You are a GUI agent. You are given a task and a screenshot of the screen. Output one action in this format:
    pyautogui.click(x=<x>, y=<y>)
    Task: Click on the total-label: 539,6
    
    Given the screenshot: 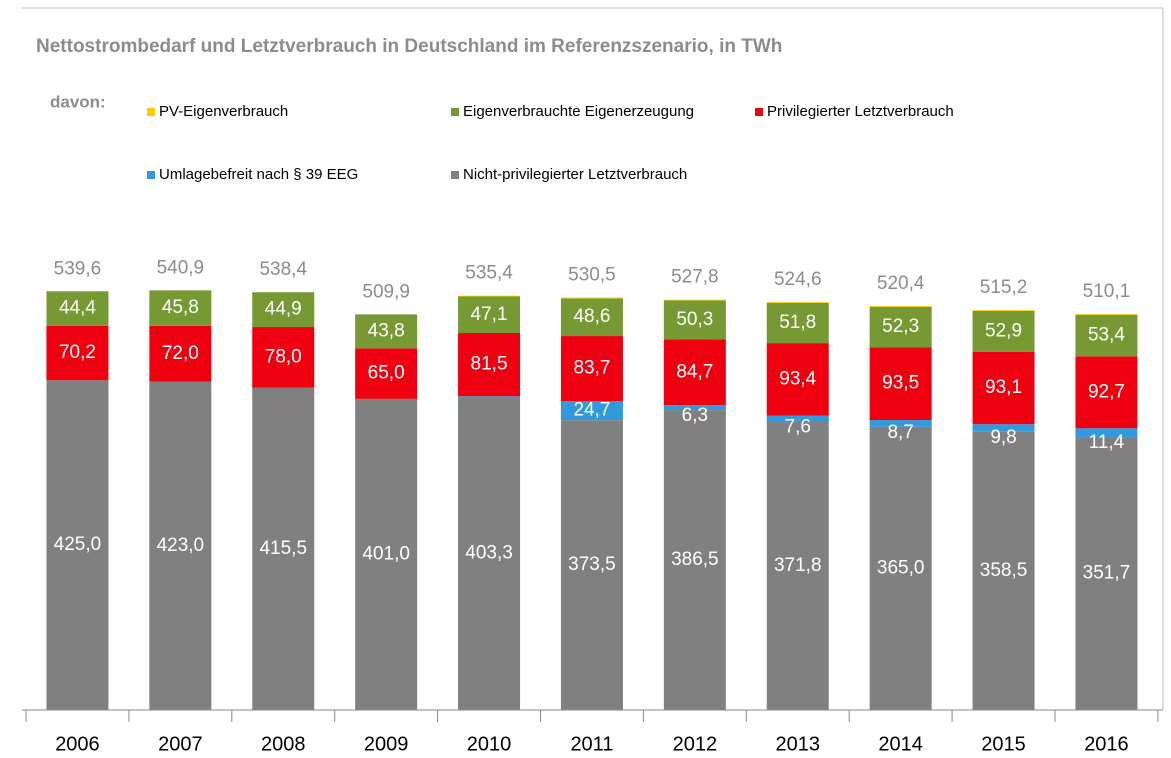 What is the action you would take?
    pyautogui.click(x=78, y=268)
    